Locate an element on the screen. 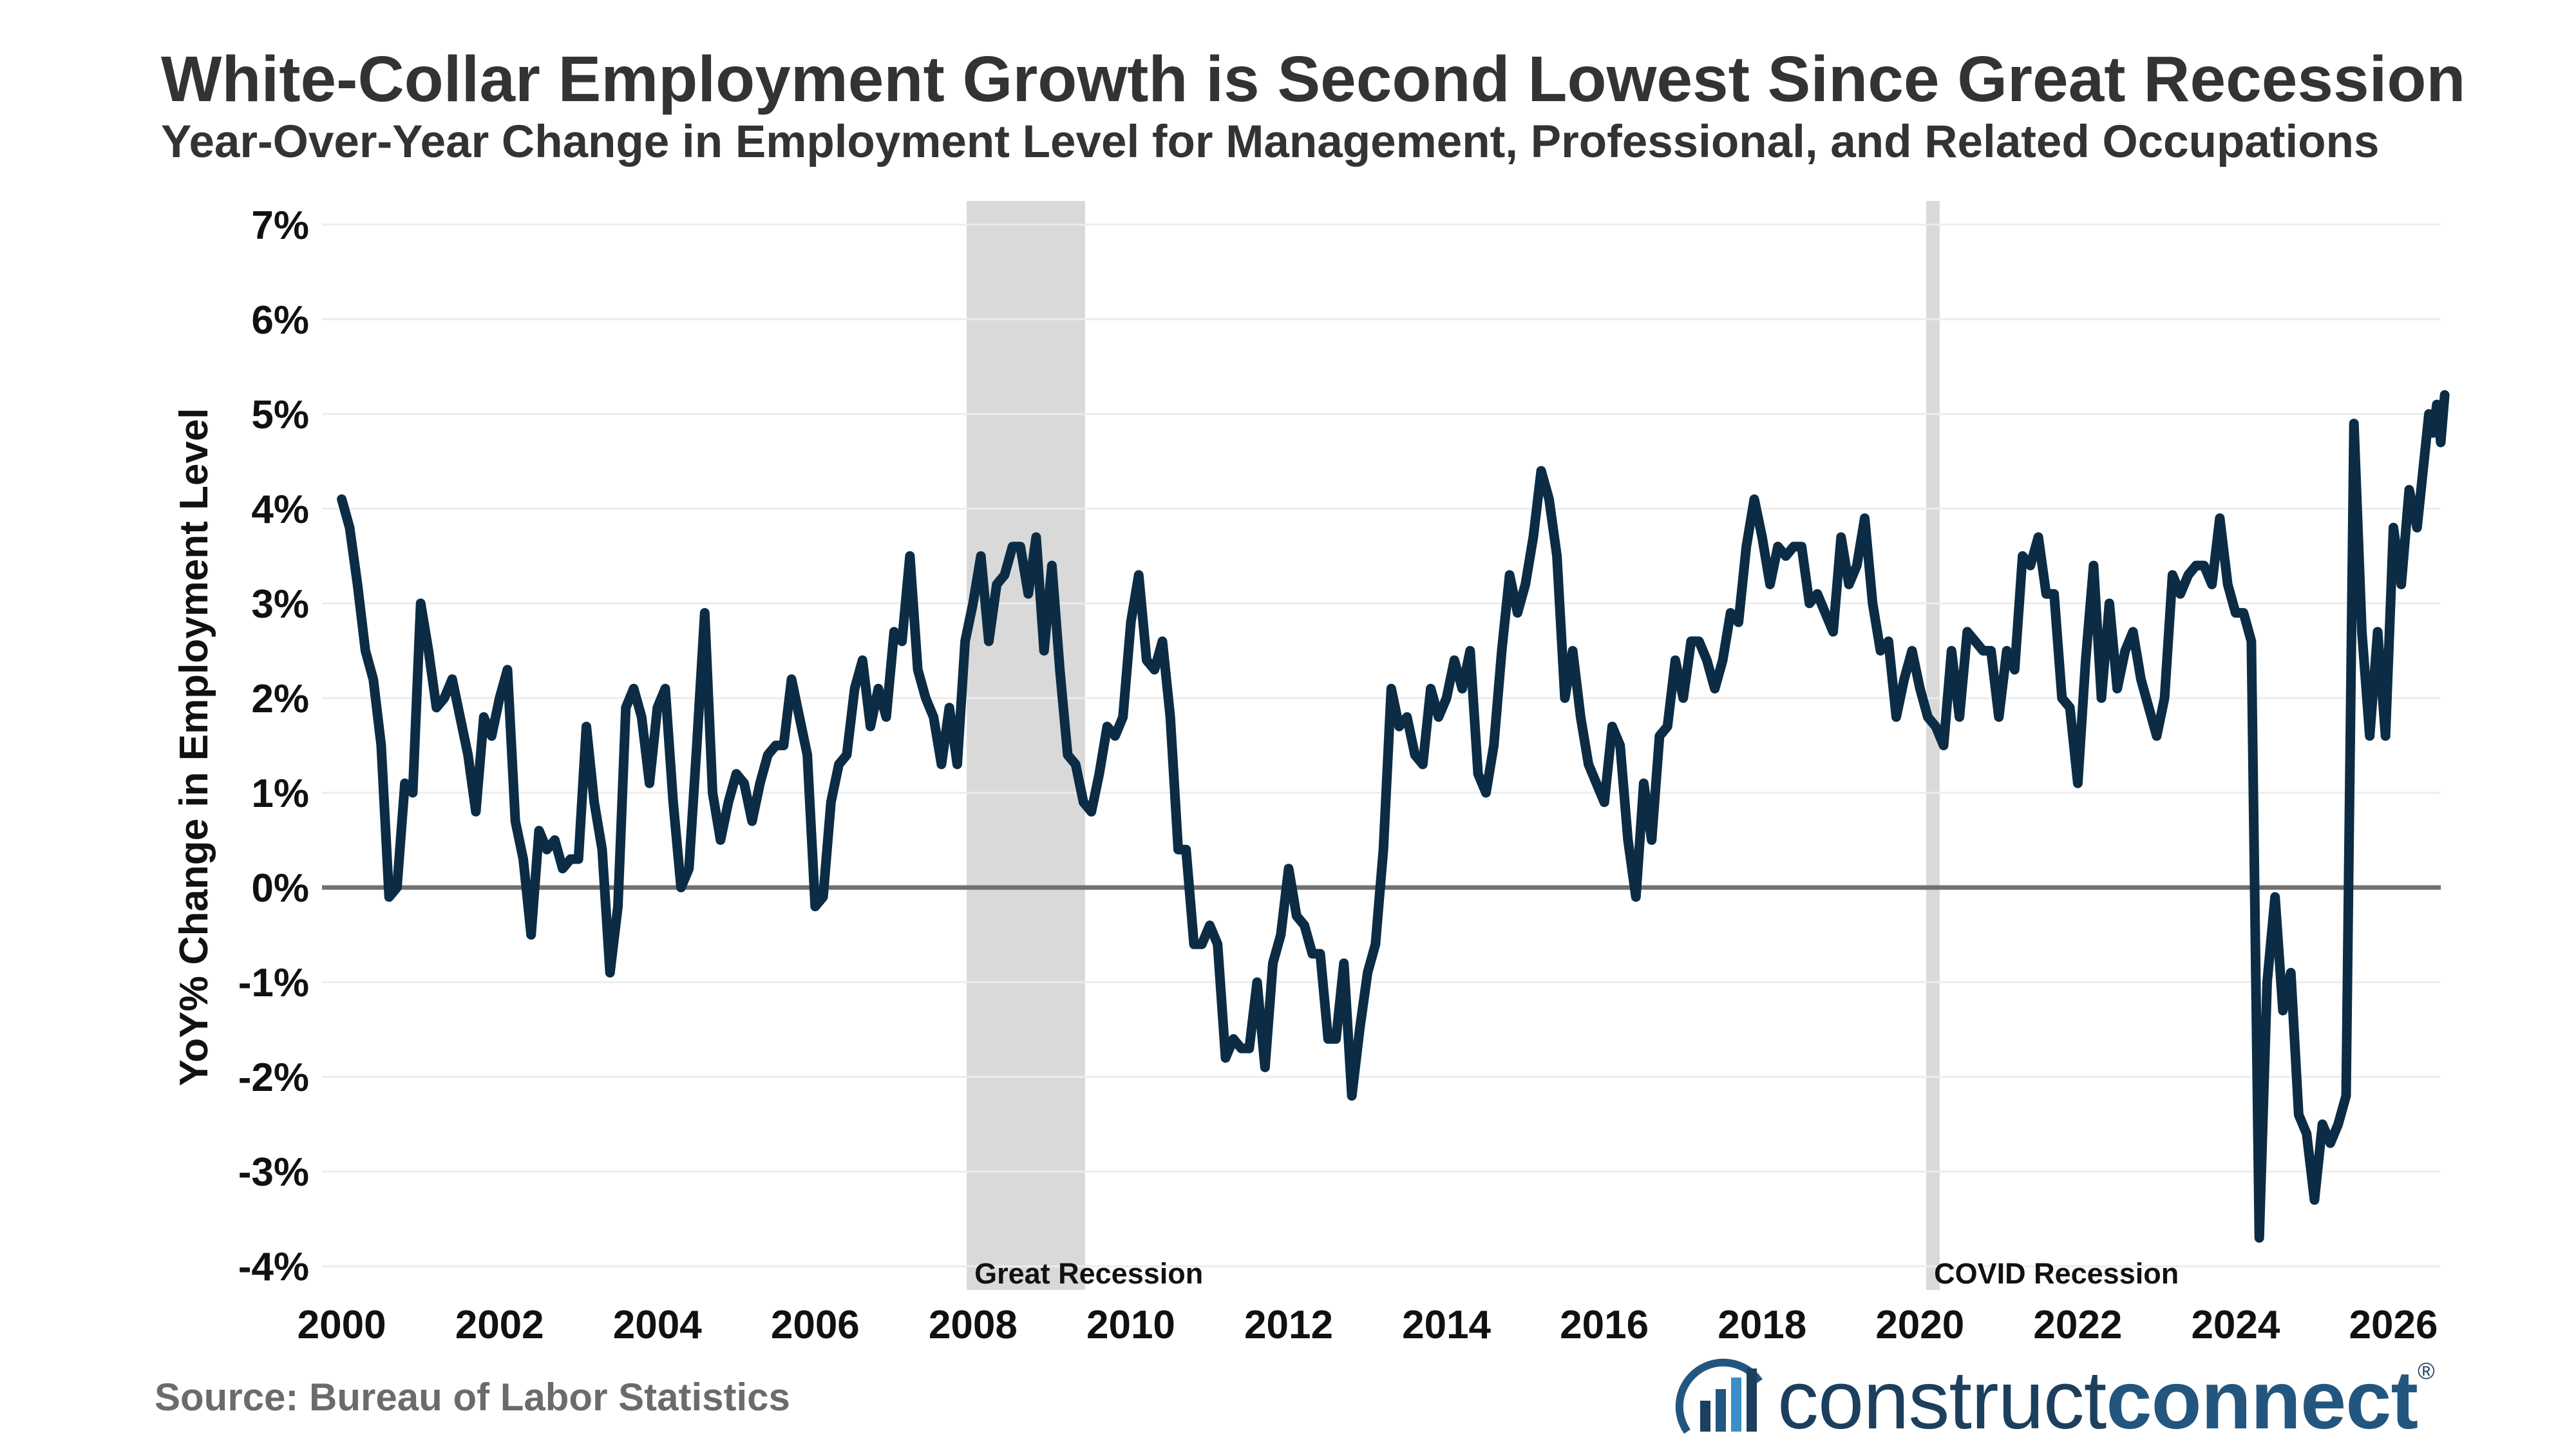 This screenshot has width=2576, height=1449. brand-logo: constructconnect® is located at coordinates (2054, 1401).